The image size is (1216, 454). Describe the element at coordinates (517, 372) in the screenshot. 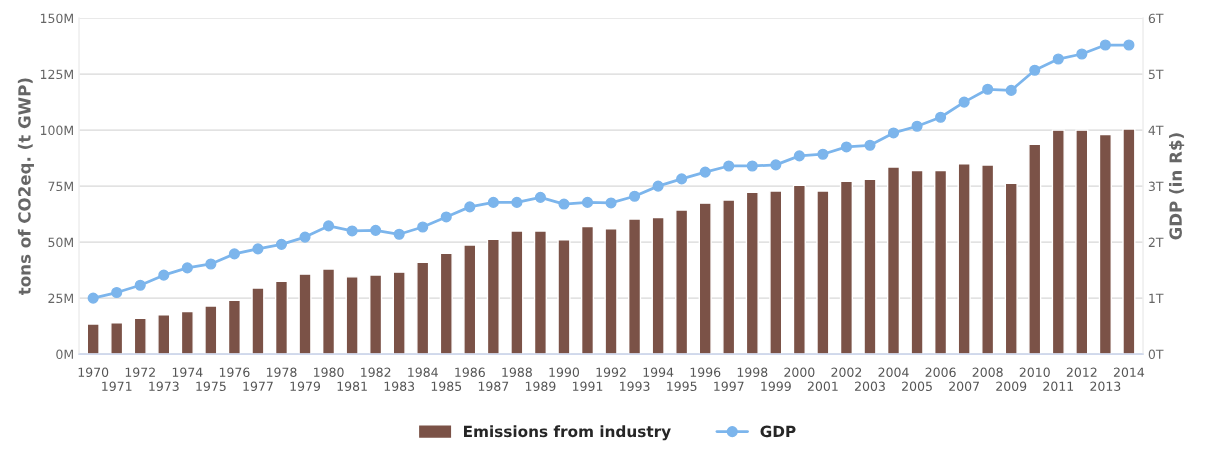

I see `x-tick-label: 1988` at that location.